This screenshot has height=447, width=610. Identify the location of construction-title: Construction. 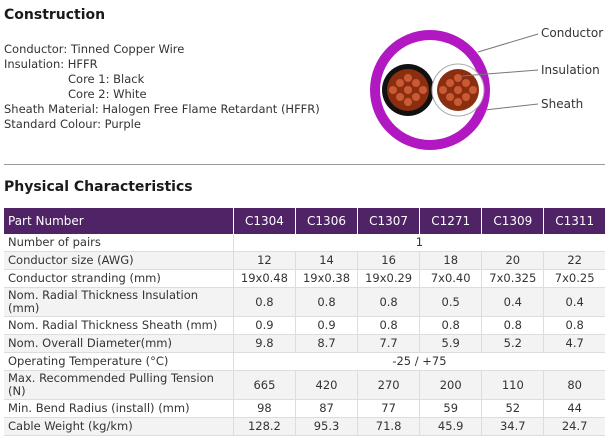
(55, 15).